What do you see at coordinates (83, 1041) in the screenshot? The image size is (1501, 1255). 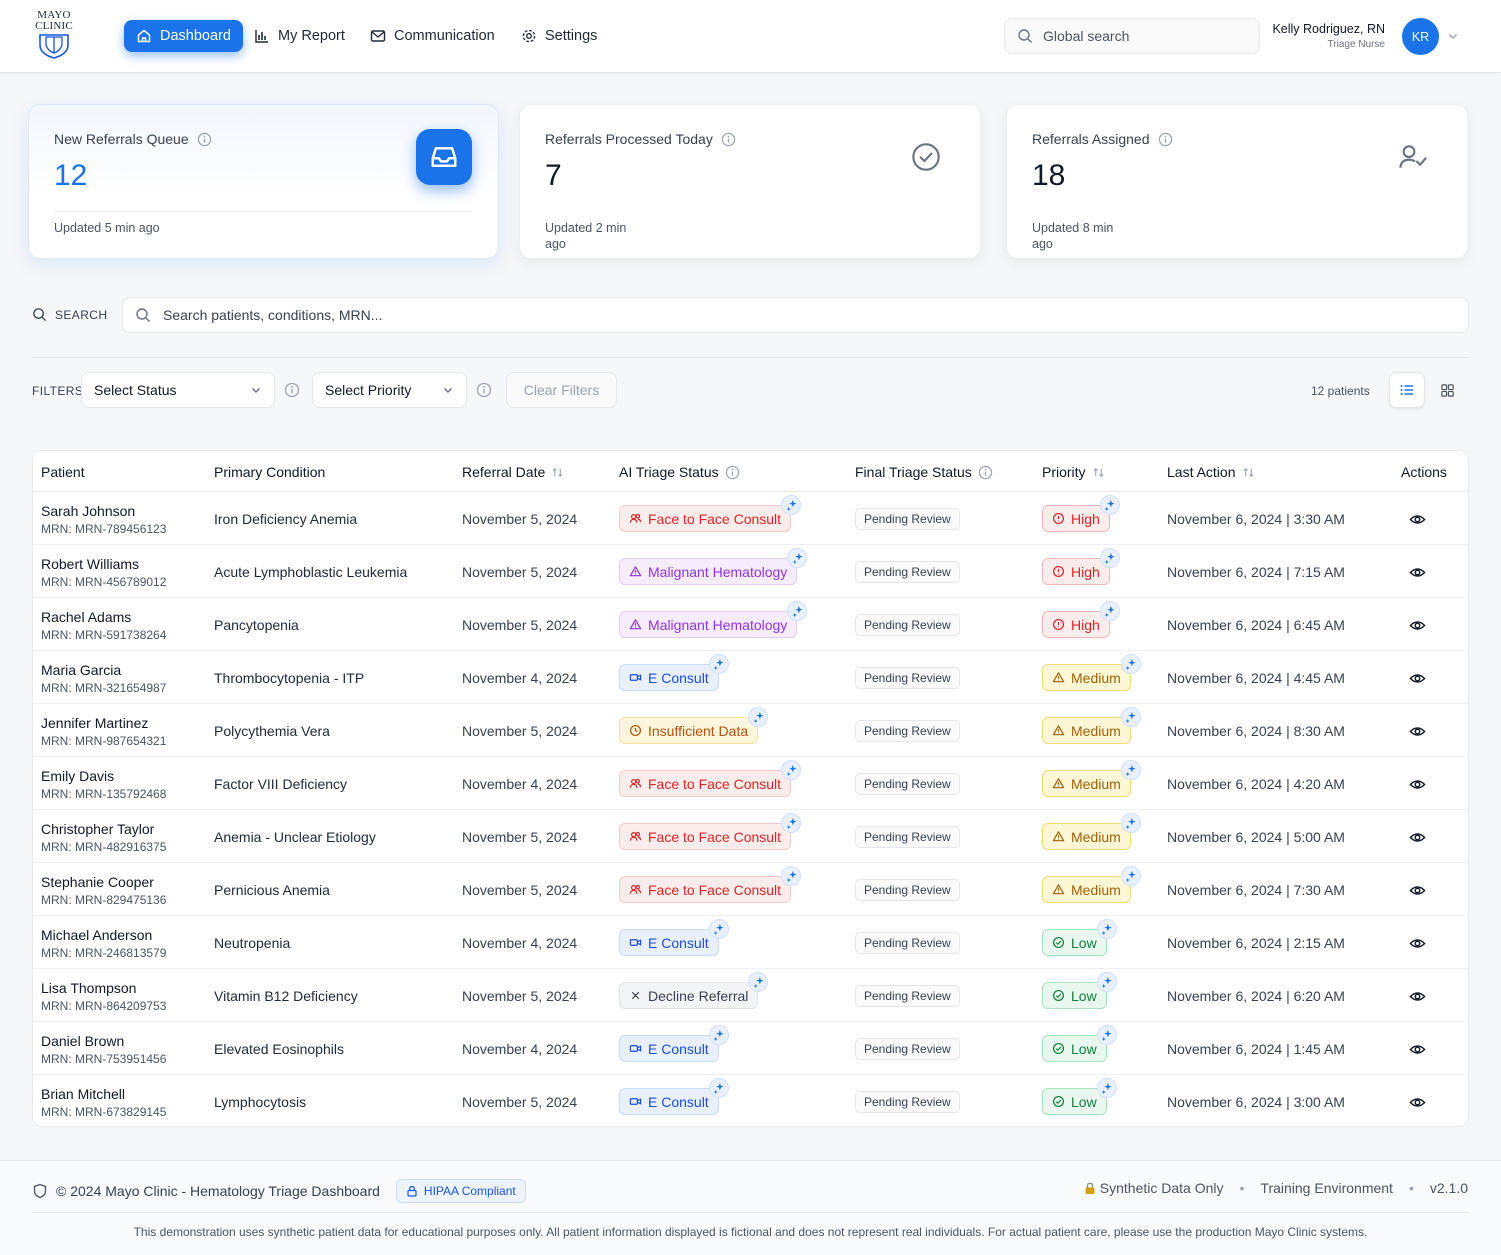 I see `patient-name: Daniel Brown` at bounding box center [83, 1041].